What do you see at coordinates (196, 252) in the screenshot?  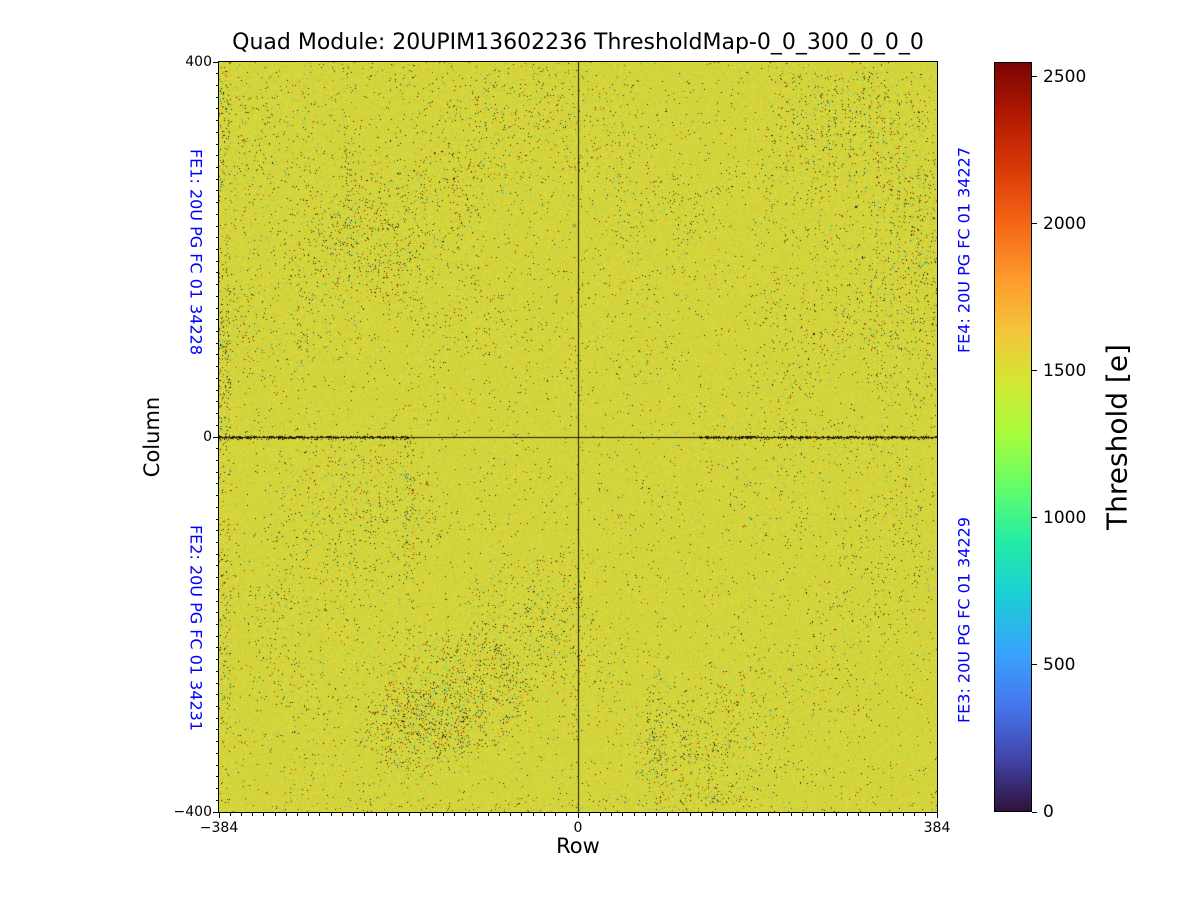 I see `fe1-chip-label: FE1: 20U PG FC 01 34228` at bounding box center [196, 252].